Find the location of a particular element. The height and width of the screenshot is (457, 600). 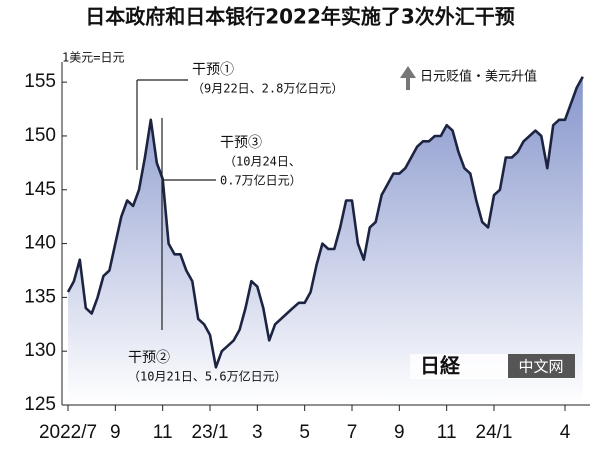

annotation: 干预② is located at coordinates (149, 358).